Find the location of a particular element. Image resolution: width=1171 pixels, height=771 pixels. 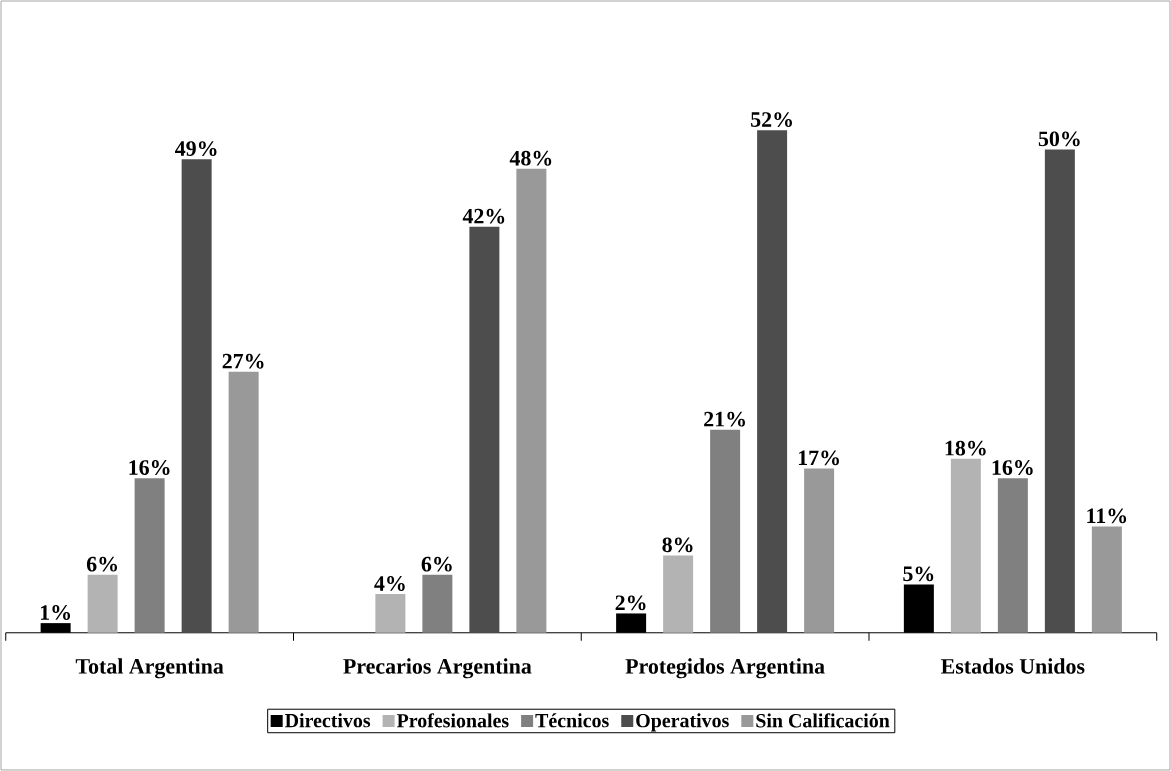

legend-label: Operativos is located at coordinates (682, 722).